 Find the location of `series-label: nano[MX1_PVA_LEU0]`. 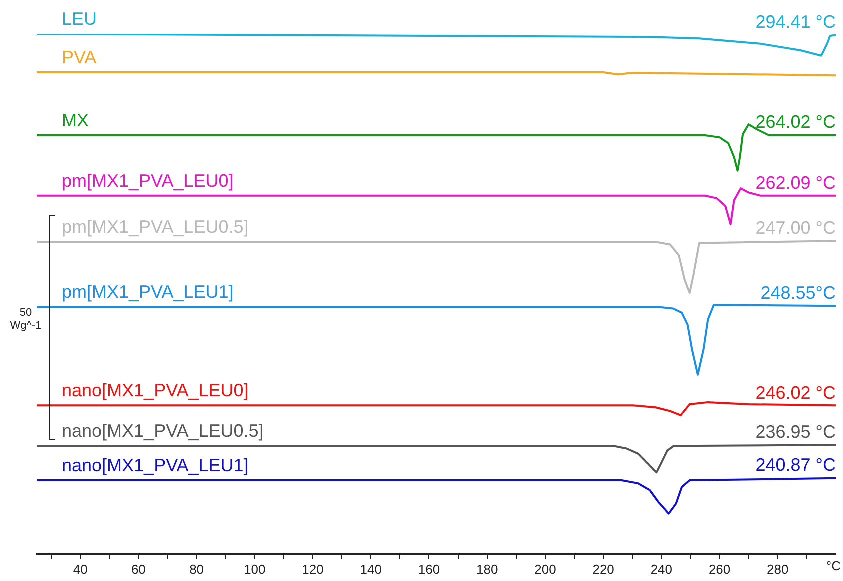

series-label: nano[MX1_PVA_LEU0] is located at coordinates (155, 390).